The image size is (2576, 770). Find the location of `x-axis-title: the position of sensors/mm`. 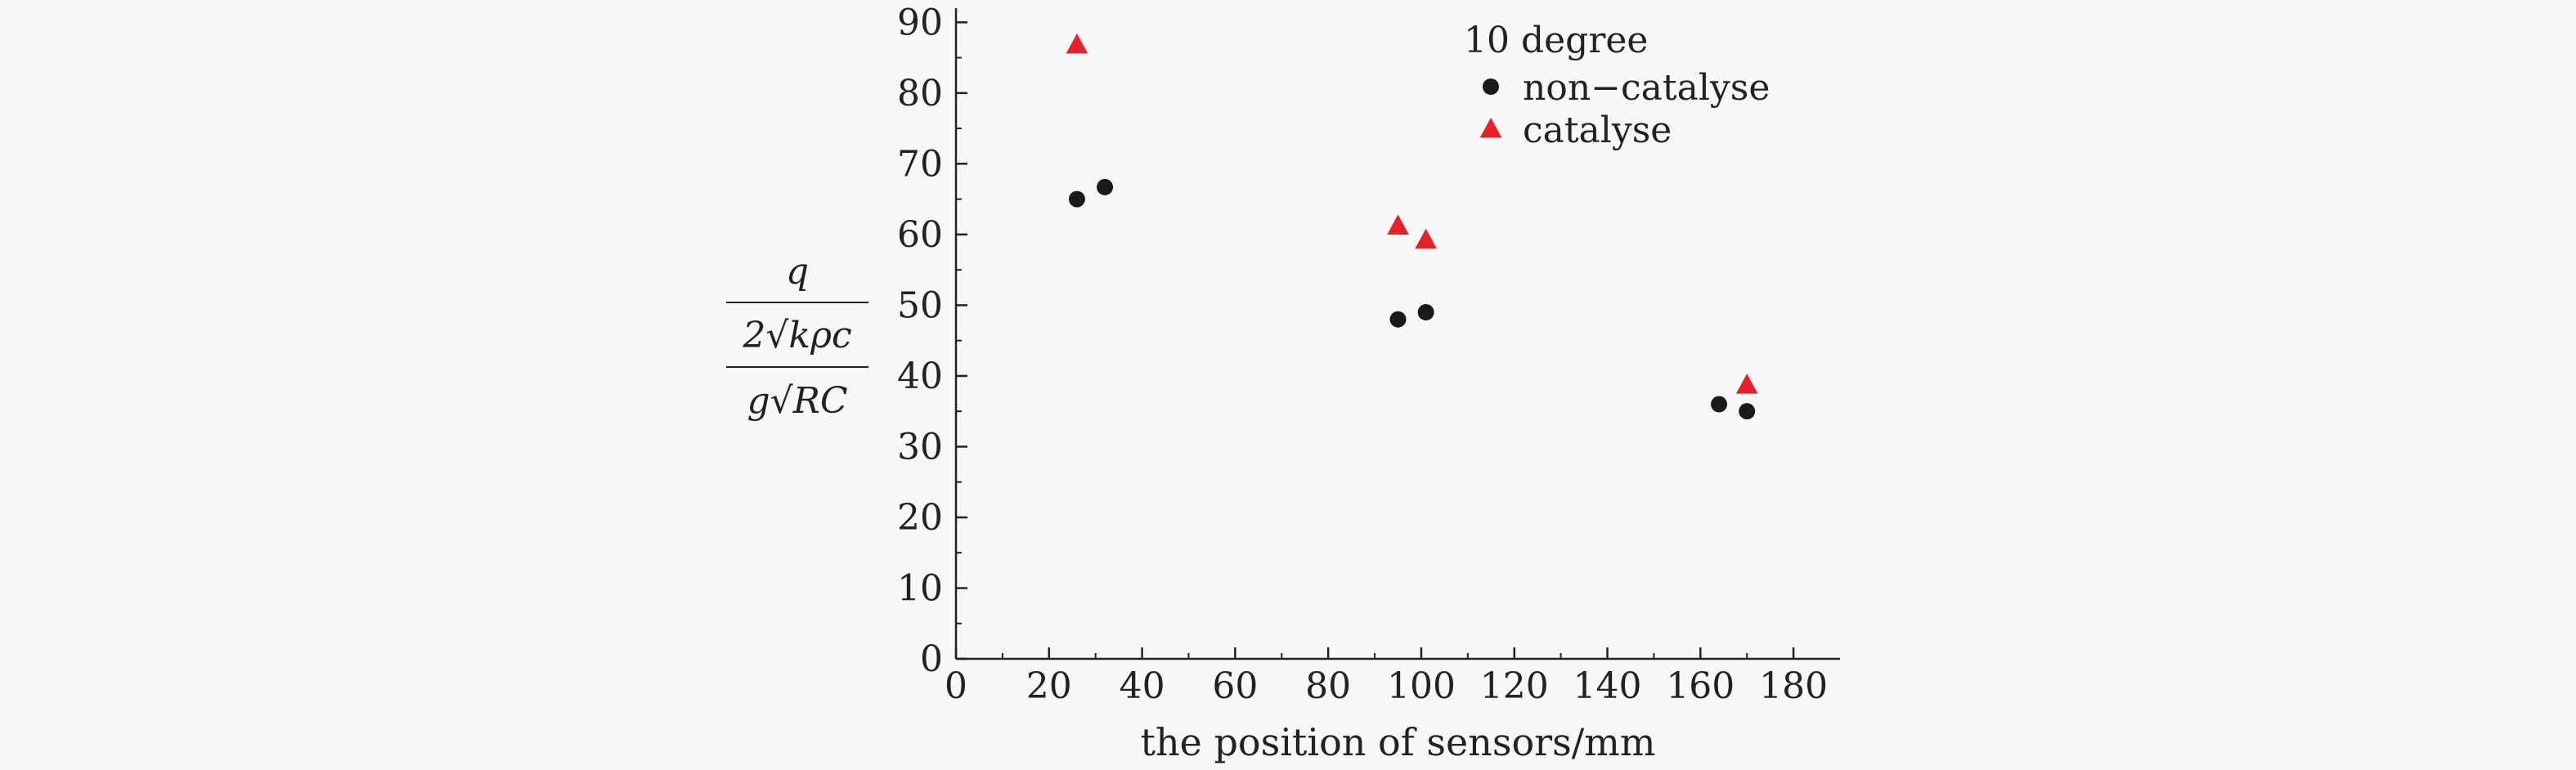

x-axis-title: the position of sensors/mm is located at coordinates (1399, 742).